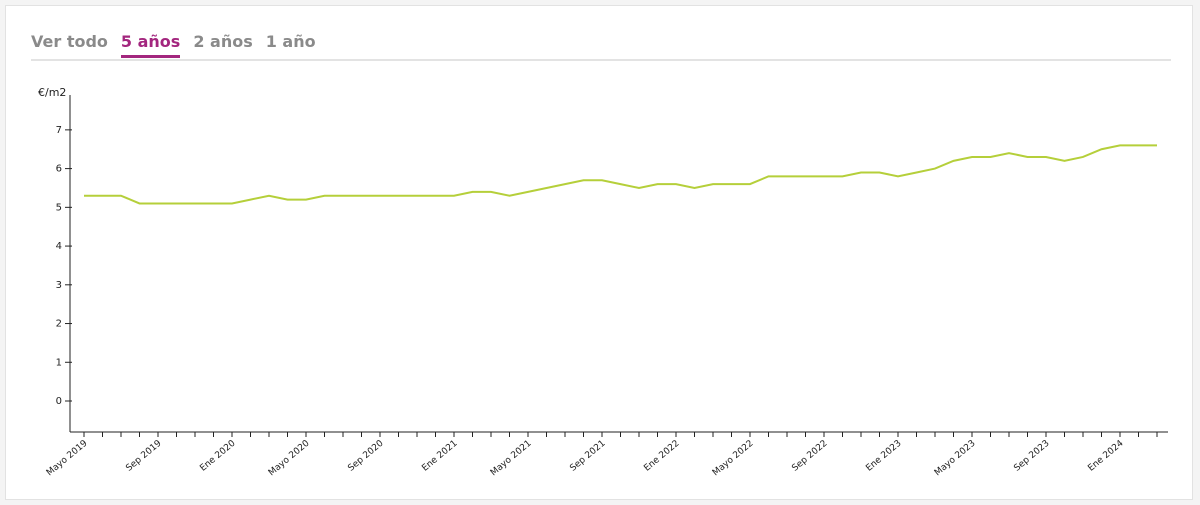 The height and width of the screenshot is (505, 1200). I want to click on x-tick-label: Ene 2020, so click(217, 455).